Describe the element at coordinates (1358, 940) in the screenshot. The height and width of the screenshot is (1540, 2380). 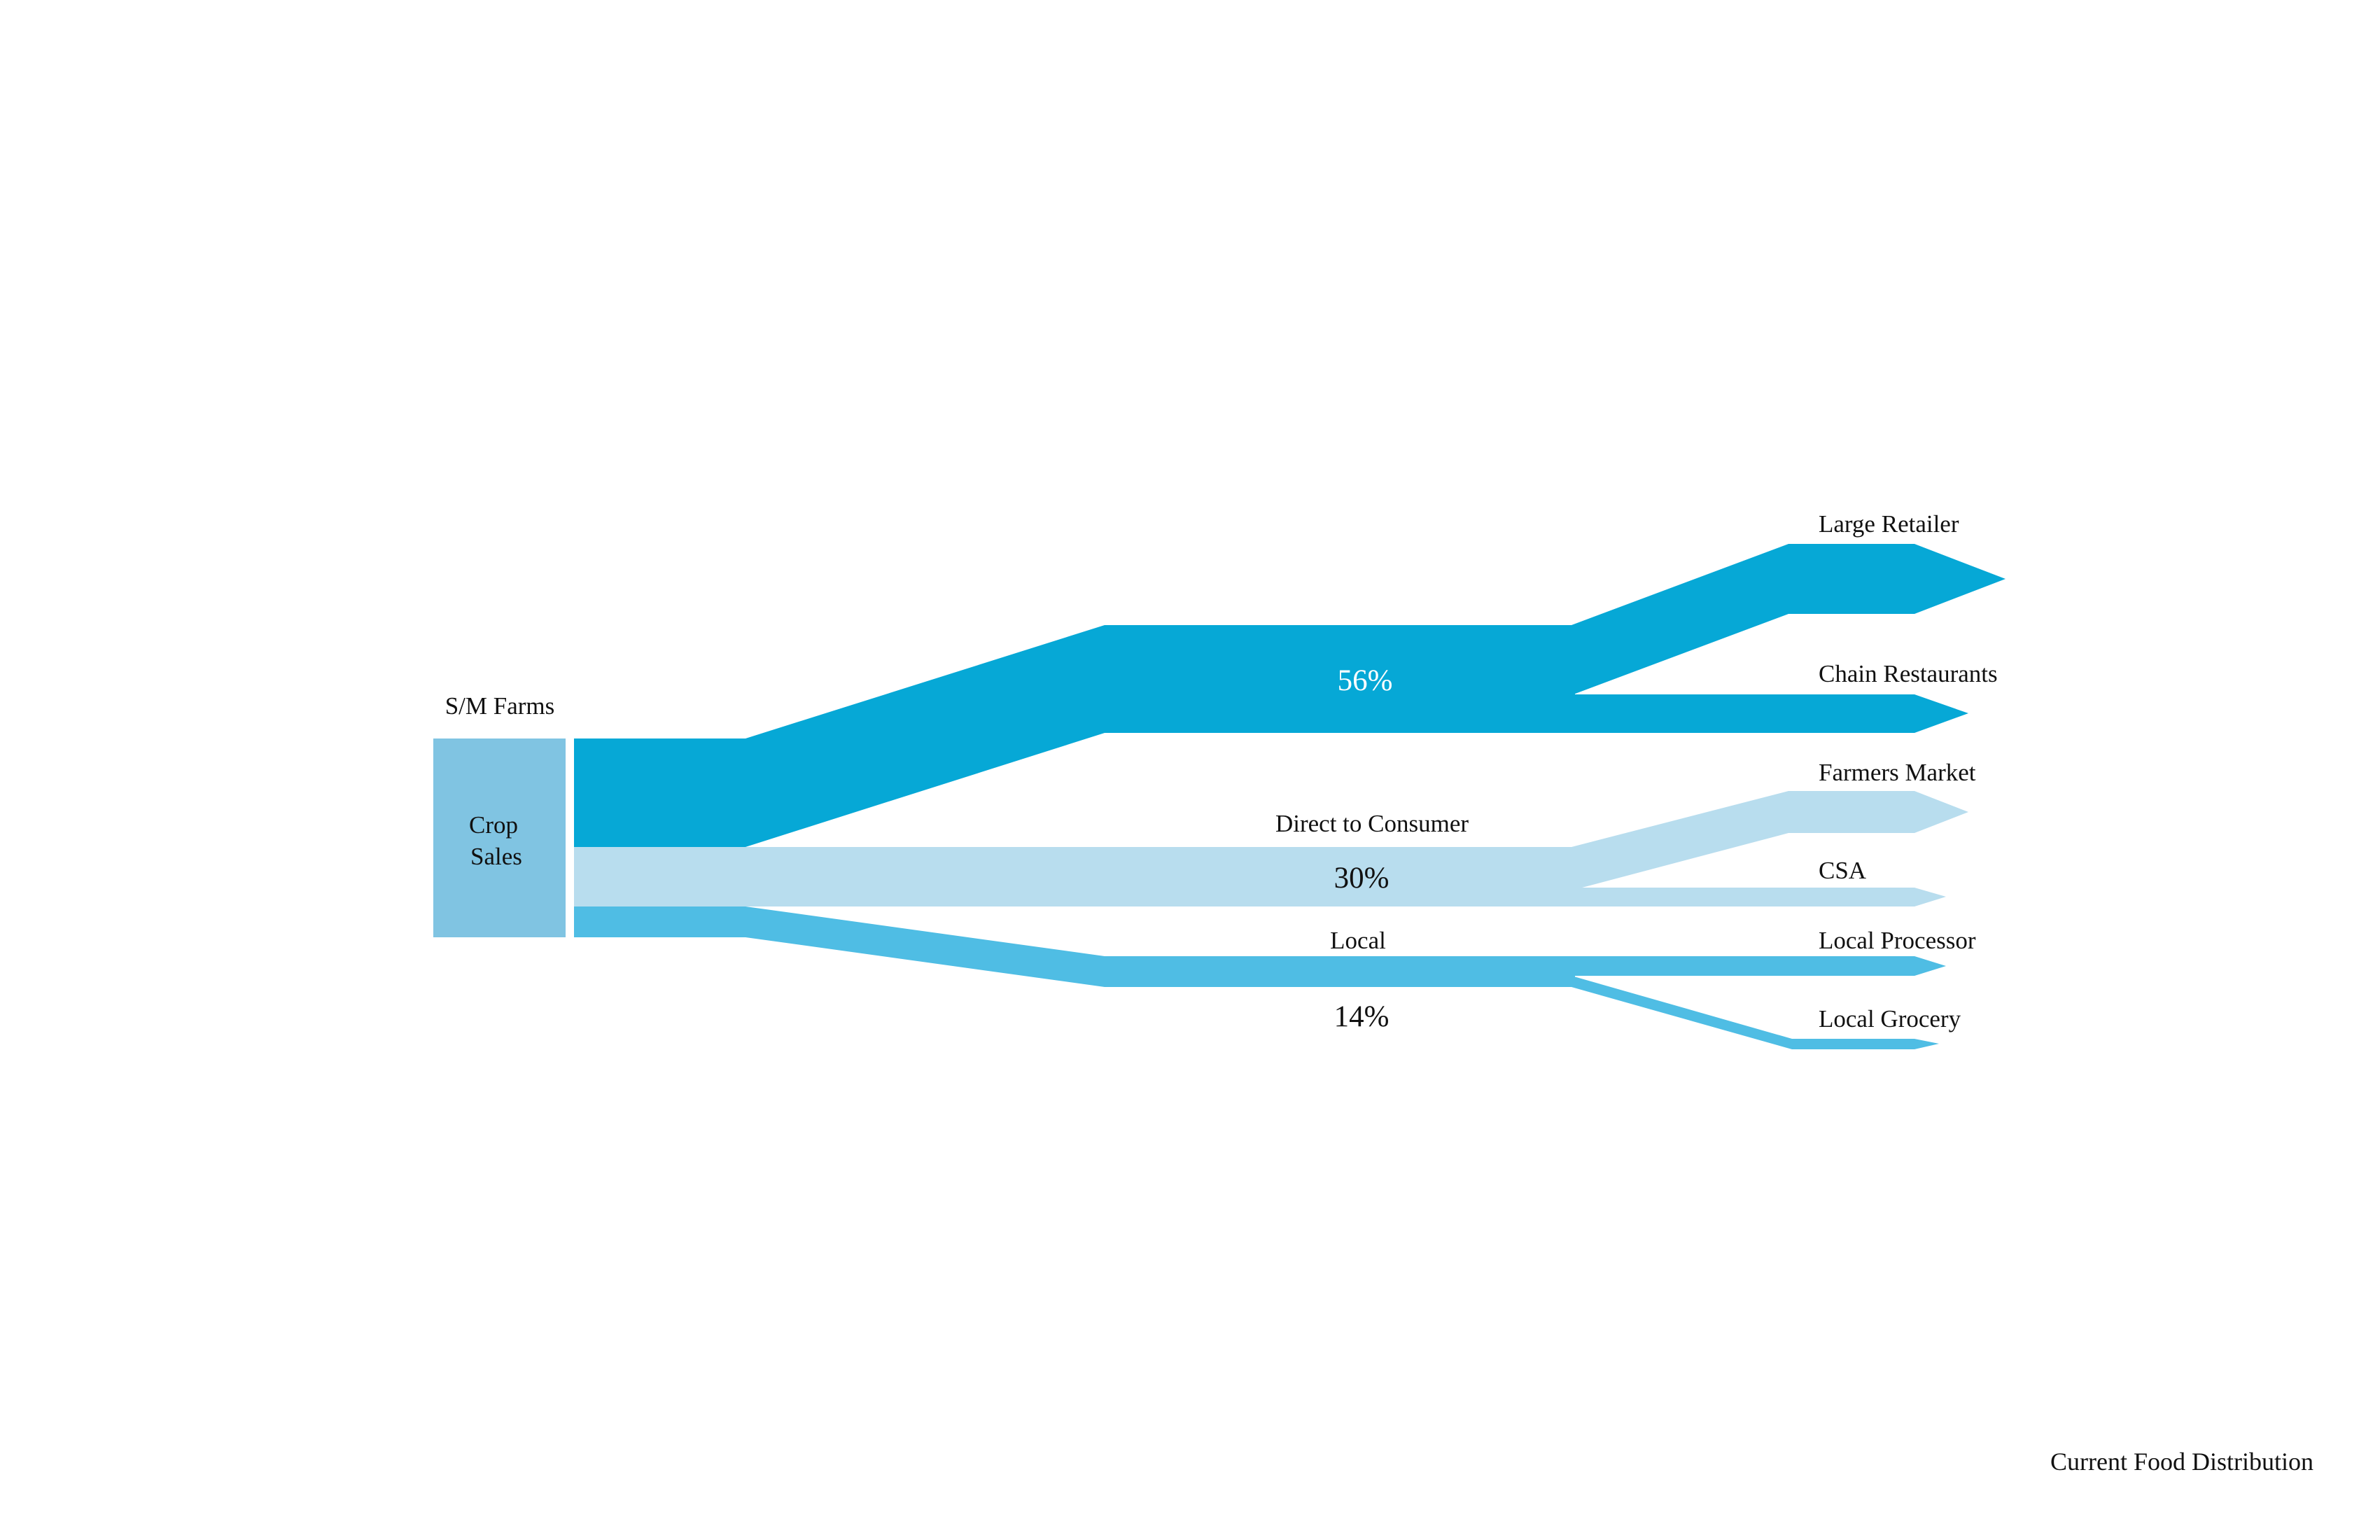
I see `flow-local-label: Local` at that location.